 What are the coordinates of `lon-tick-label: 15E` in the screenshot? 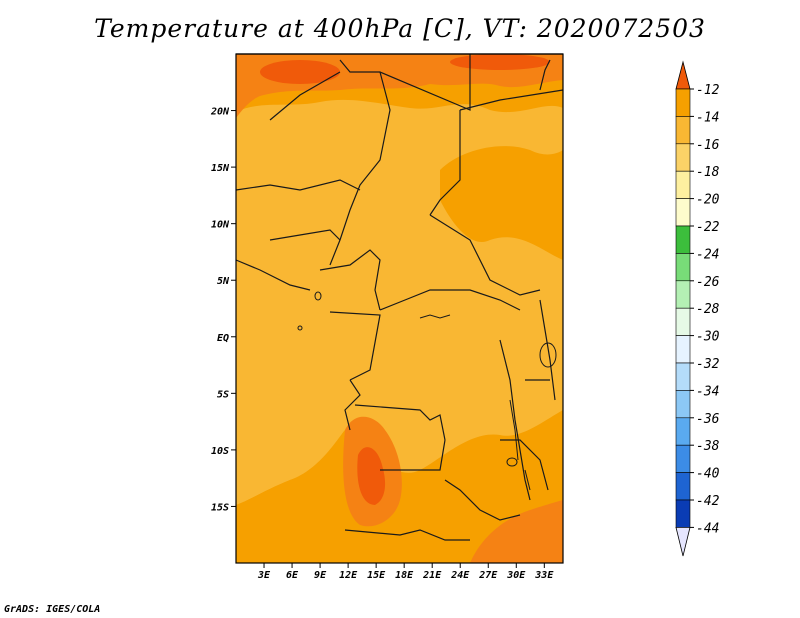 It's located at (376, 575).